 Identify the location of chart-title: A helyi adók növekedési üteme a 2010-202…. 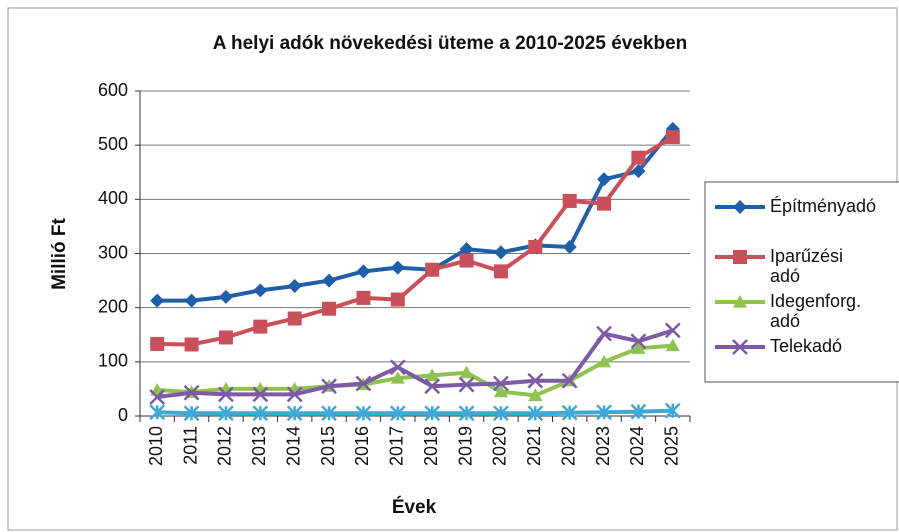
(450, 43).